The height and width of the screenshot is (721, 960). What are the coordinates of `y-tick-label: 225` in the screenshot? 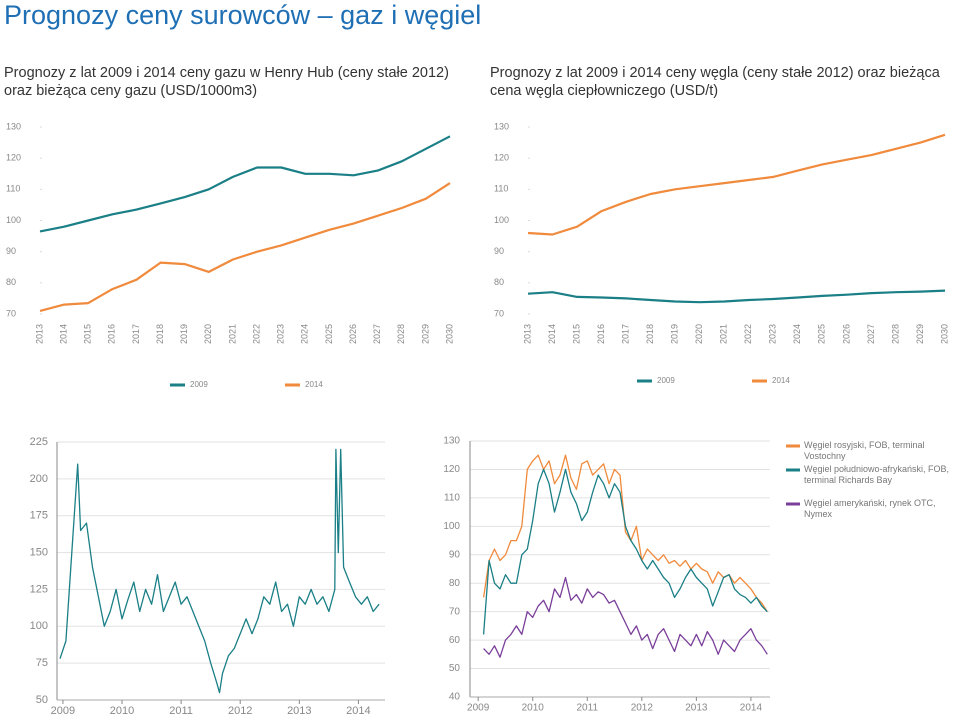 It's located at (39, 442).